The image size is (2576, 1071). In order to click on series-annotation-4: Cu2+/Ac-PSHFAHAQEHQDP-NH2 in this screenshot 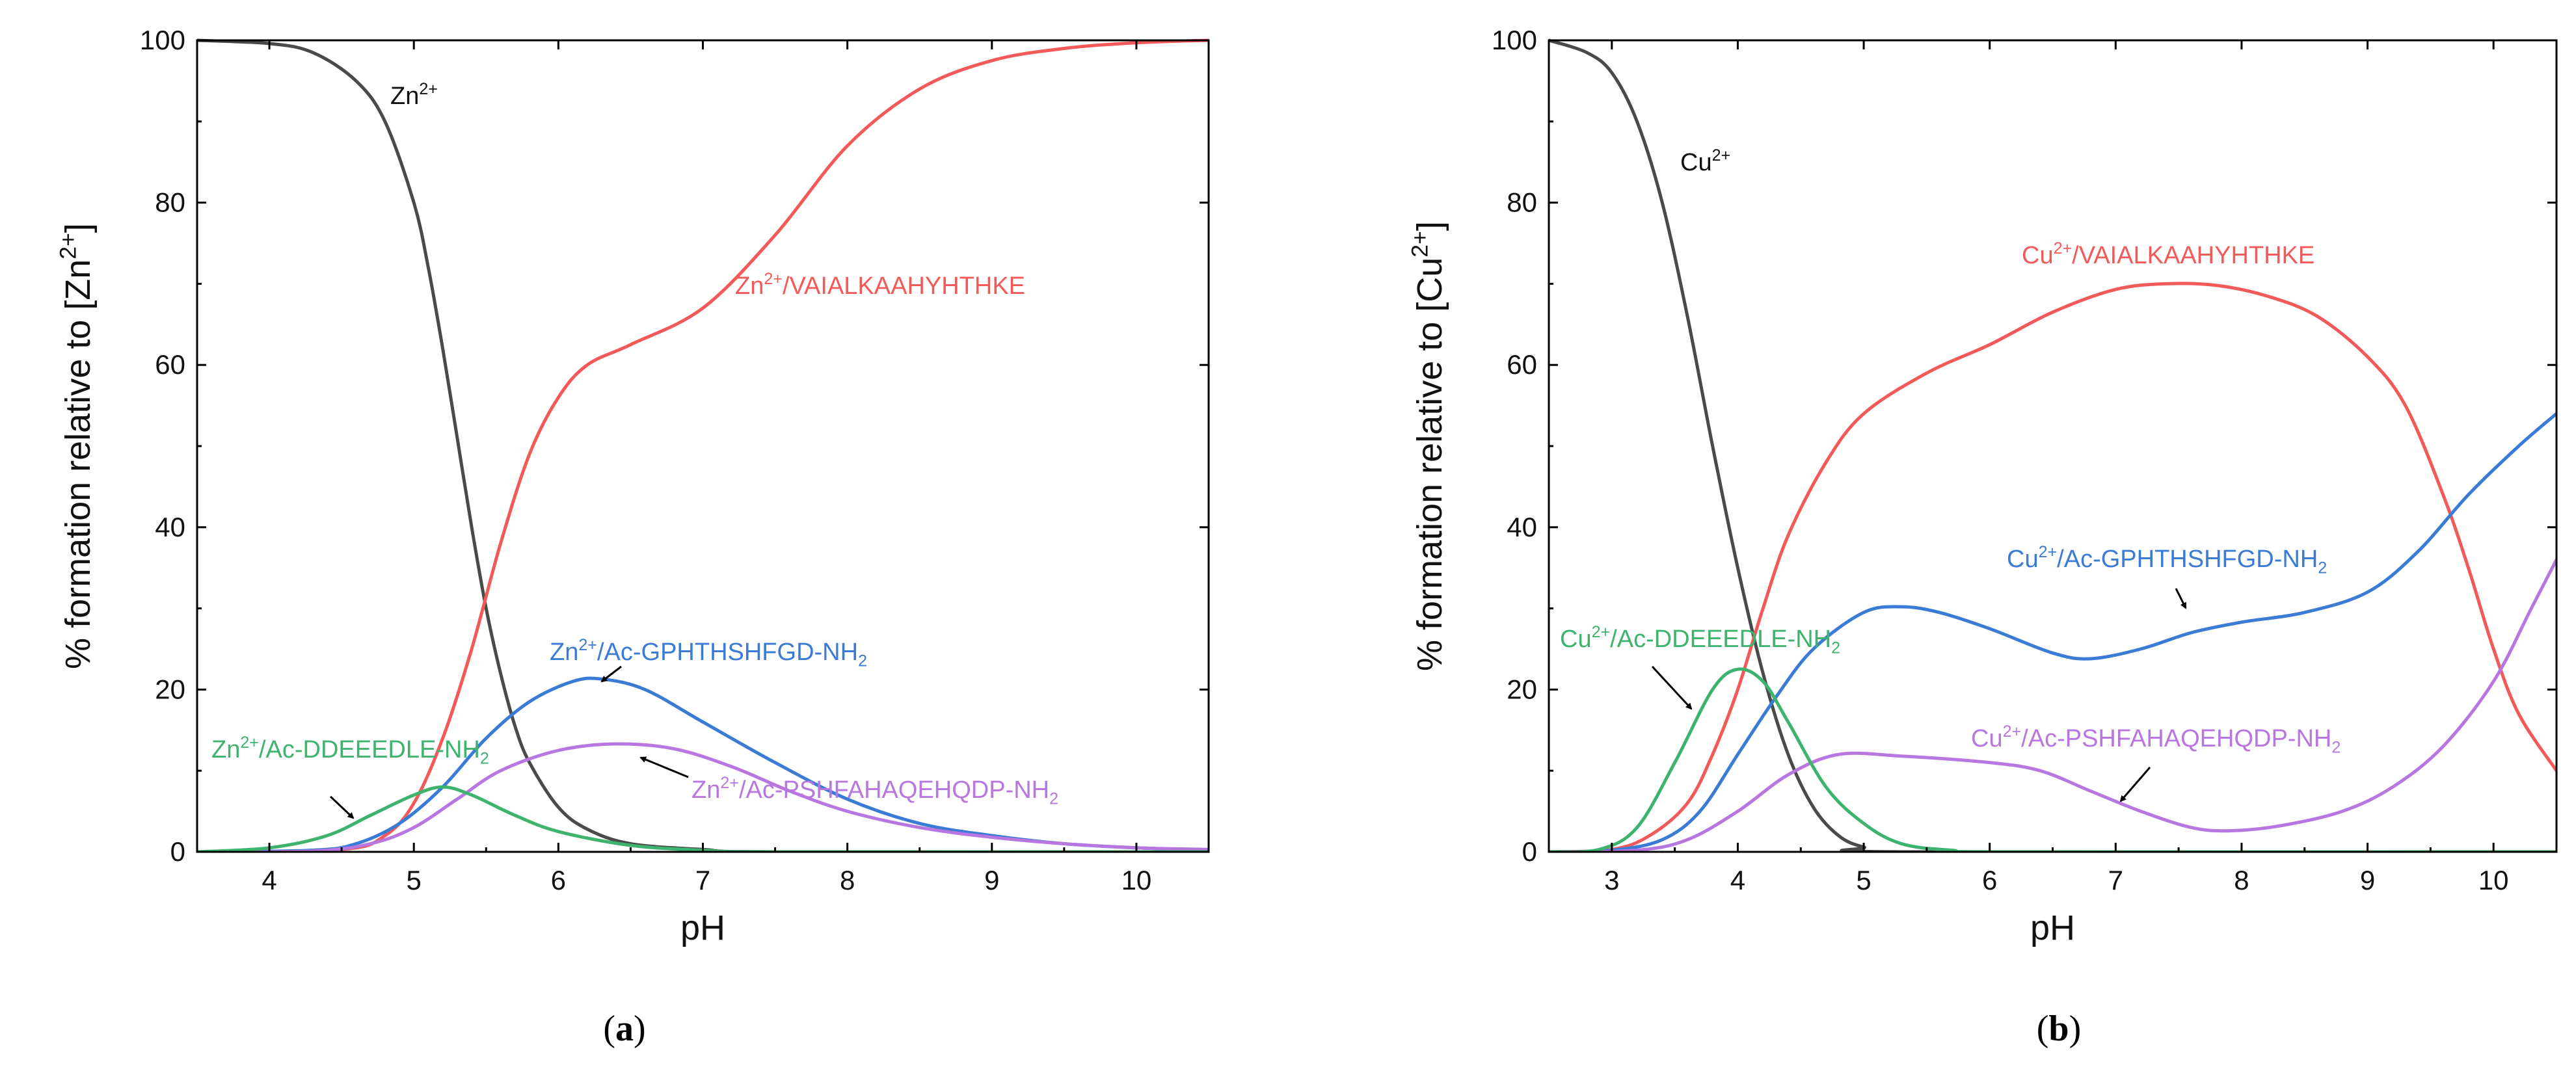, I will do `click(2156, 739)`.